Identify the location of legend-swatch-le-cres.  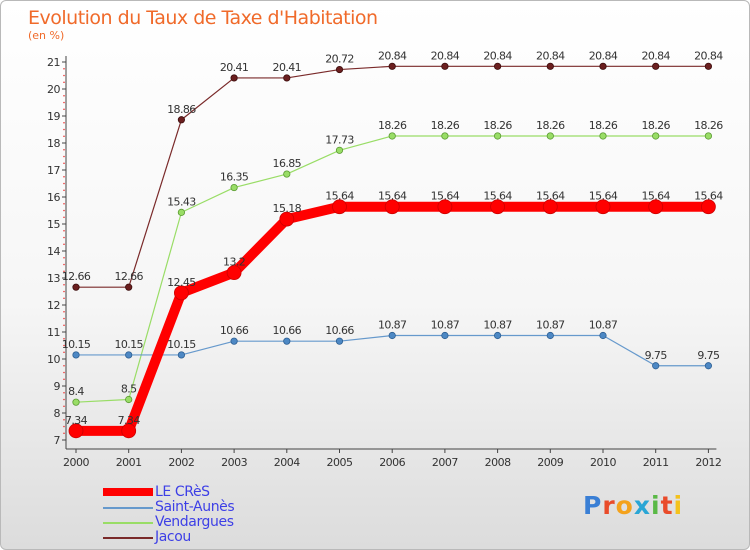
(128, 492).